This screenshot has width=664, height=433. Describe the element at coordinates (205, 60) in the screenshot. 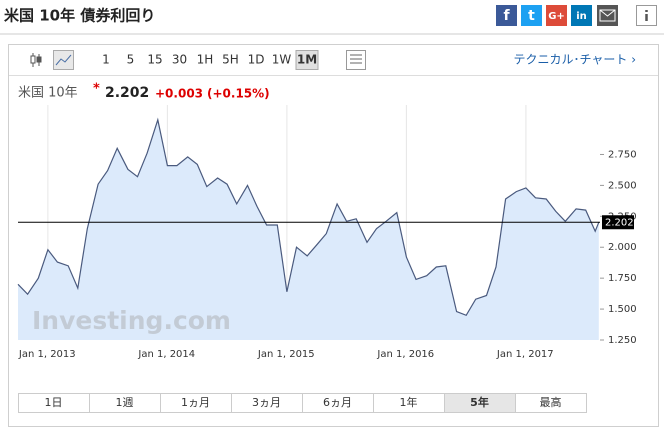

I see `period-button: 1H` at that location.